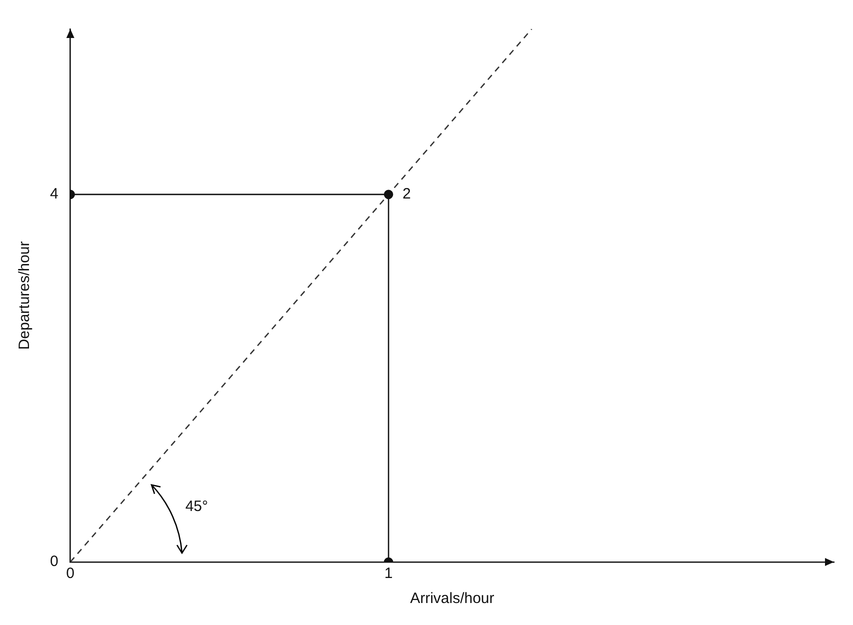 The height and width of the screenshot is (625, 853). What do you see at coordinates (54, 194) in the screenshot?
I see `y-tick-label: 4` at bounding box center [54, 194].